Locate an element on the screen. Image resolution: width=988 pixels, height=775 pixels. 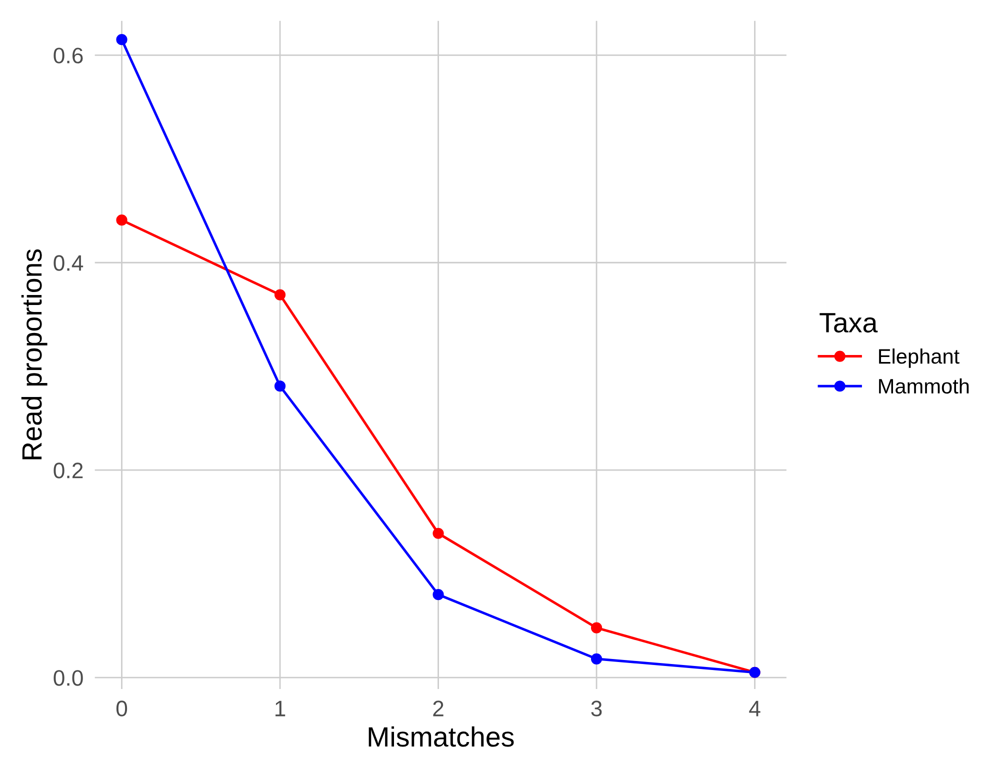
legend-label: Mammoth is located at coordinates (924, 386).